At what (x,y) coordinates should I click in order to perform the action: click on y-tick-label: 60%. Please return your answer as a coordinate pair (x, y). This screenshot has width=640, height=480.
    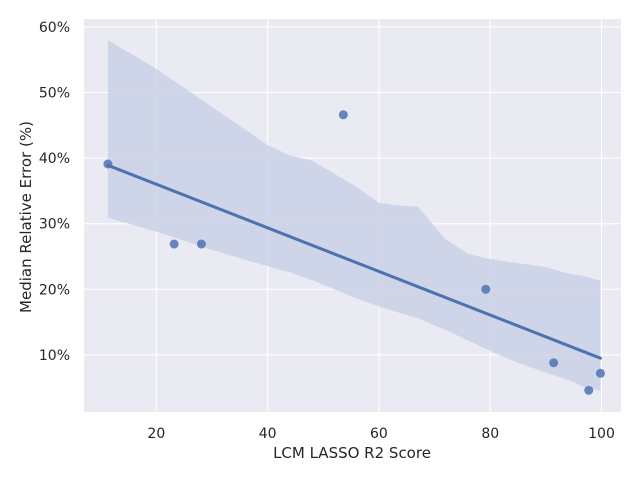
    Looking at the image, I should click on (54, 28).